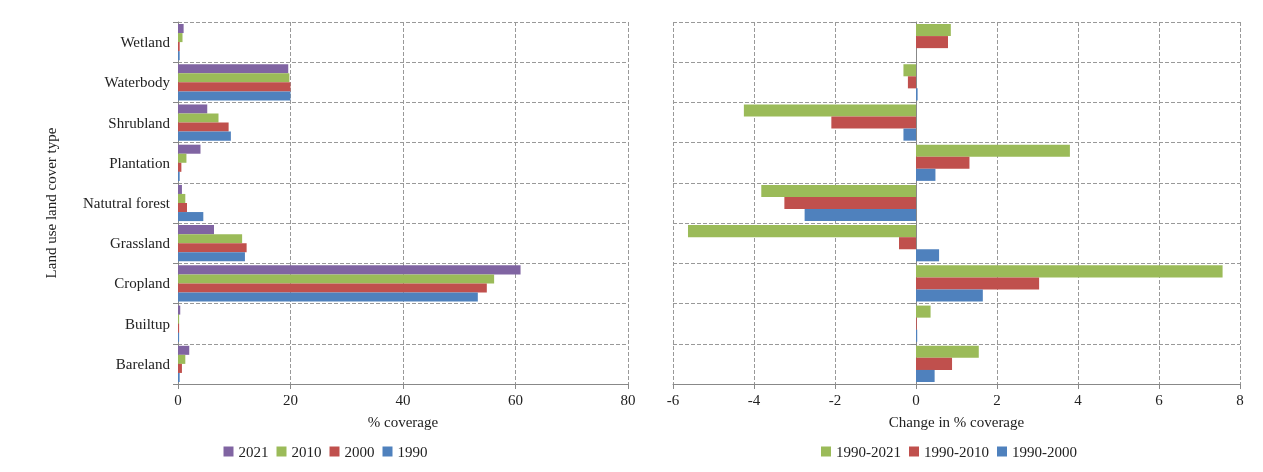  Describe the element at coordinates (997, 399) in the screenshot. I see `x-tick-label: 2` at that location.